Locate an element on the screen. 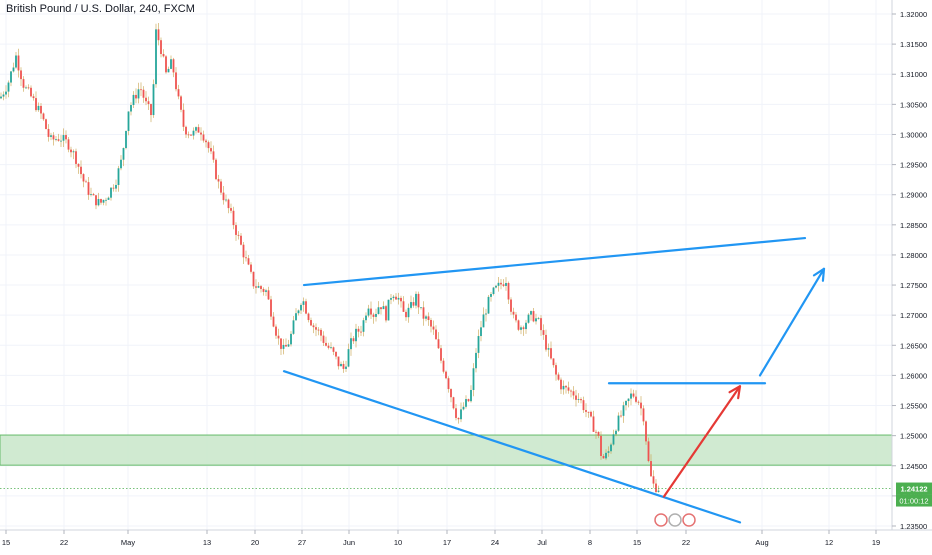 The image size is (932, 555). trendline is located at coordinates (554, 261).